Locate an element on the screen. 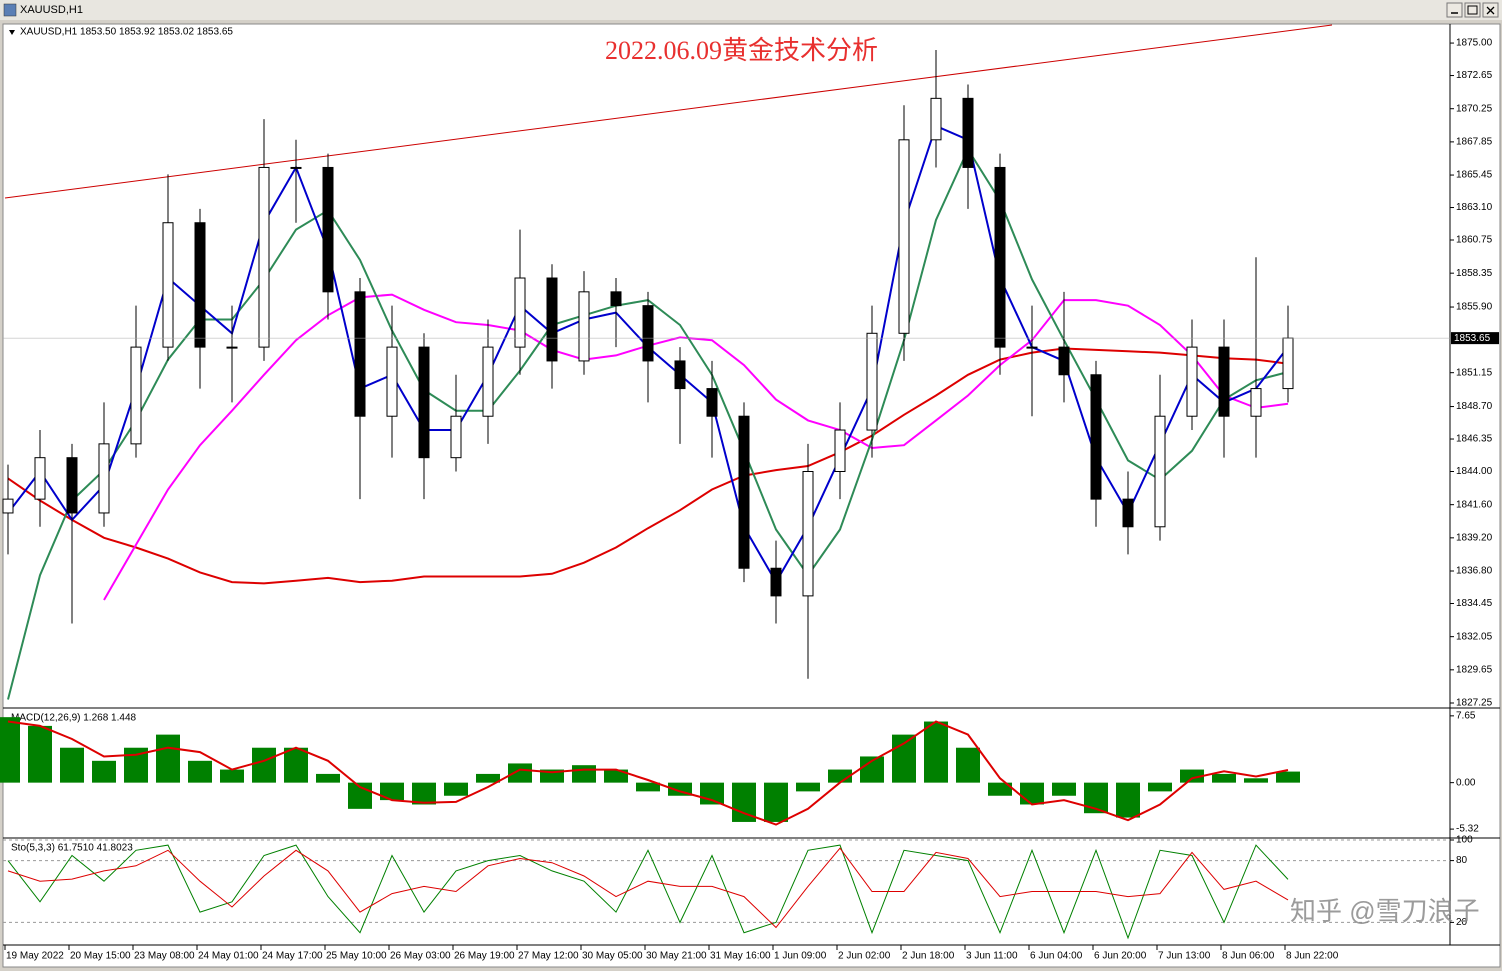  macd-label: MACD(12,26,9) 1.268 1.448 is located at coordinates (74, 718).